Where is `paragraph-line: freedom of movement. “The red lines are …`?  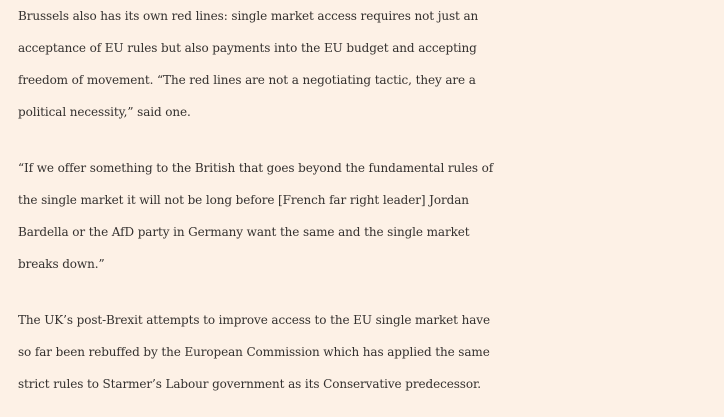
paragraph-line: freedom of movement. “The red lines are … is located at coordinates (247, 80).